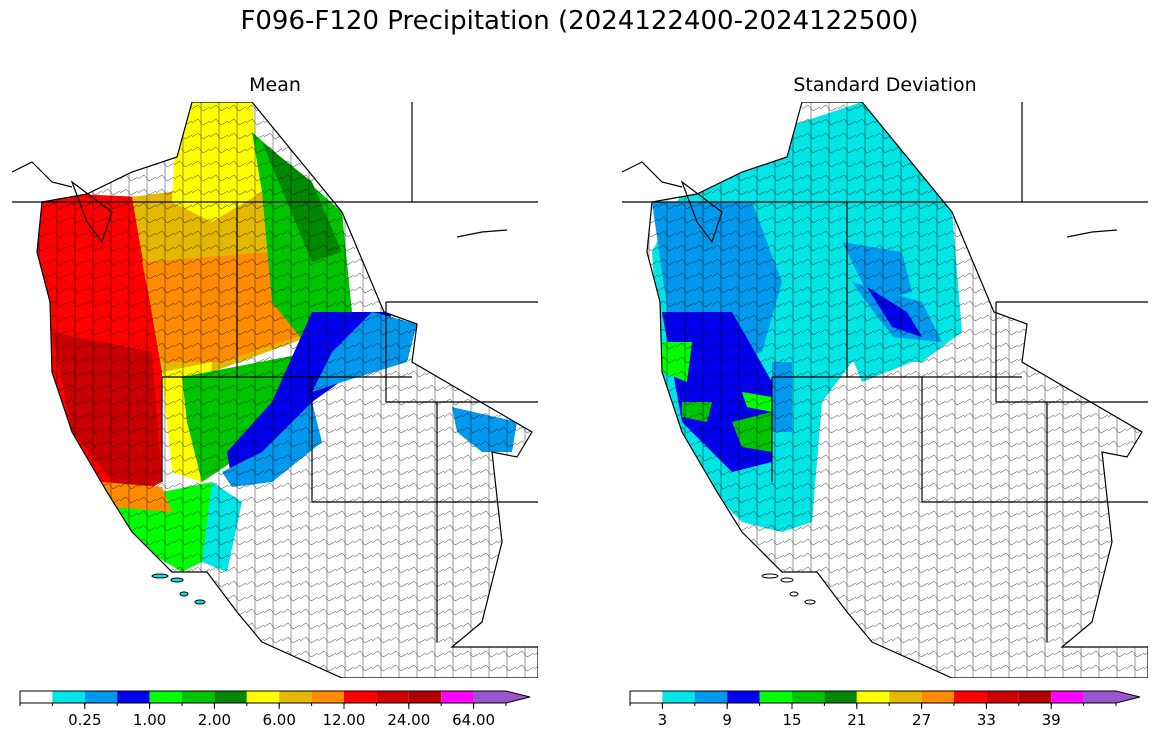 Image resolution: width=1159 pixels, height=741 pixels. Describe the element at coordinates (885, 709) in the screenshot. I see `stddev-colorbar: 3 9 15 21 27 33 39` at that location.